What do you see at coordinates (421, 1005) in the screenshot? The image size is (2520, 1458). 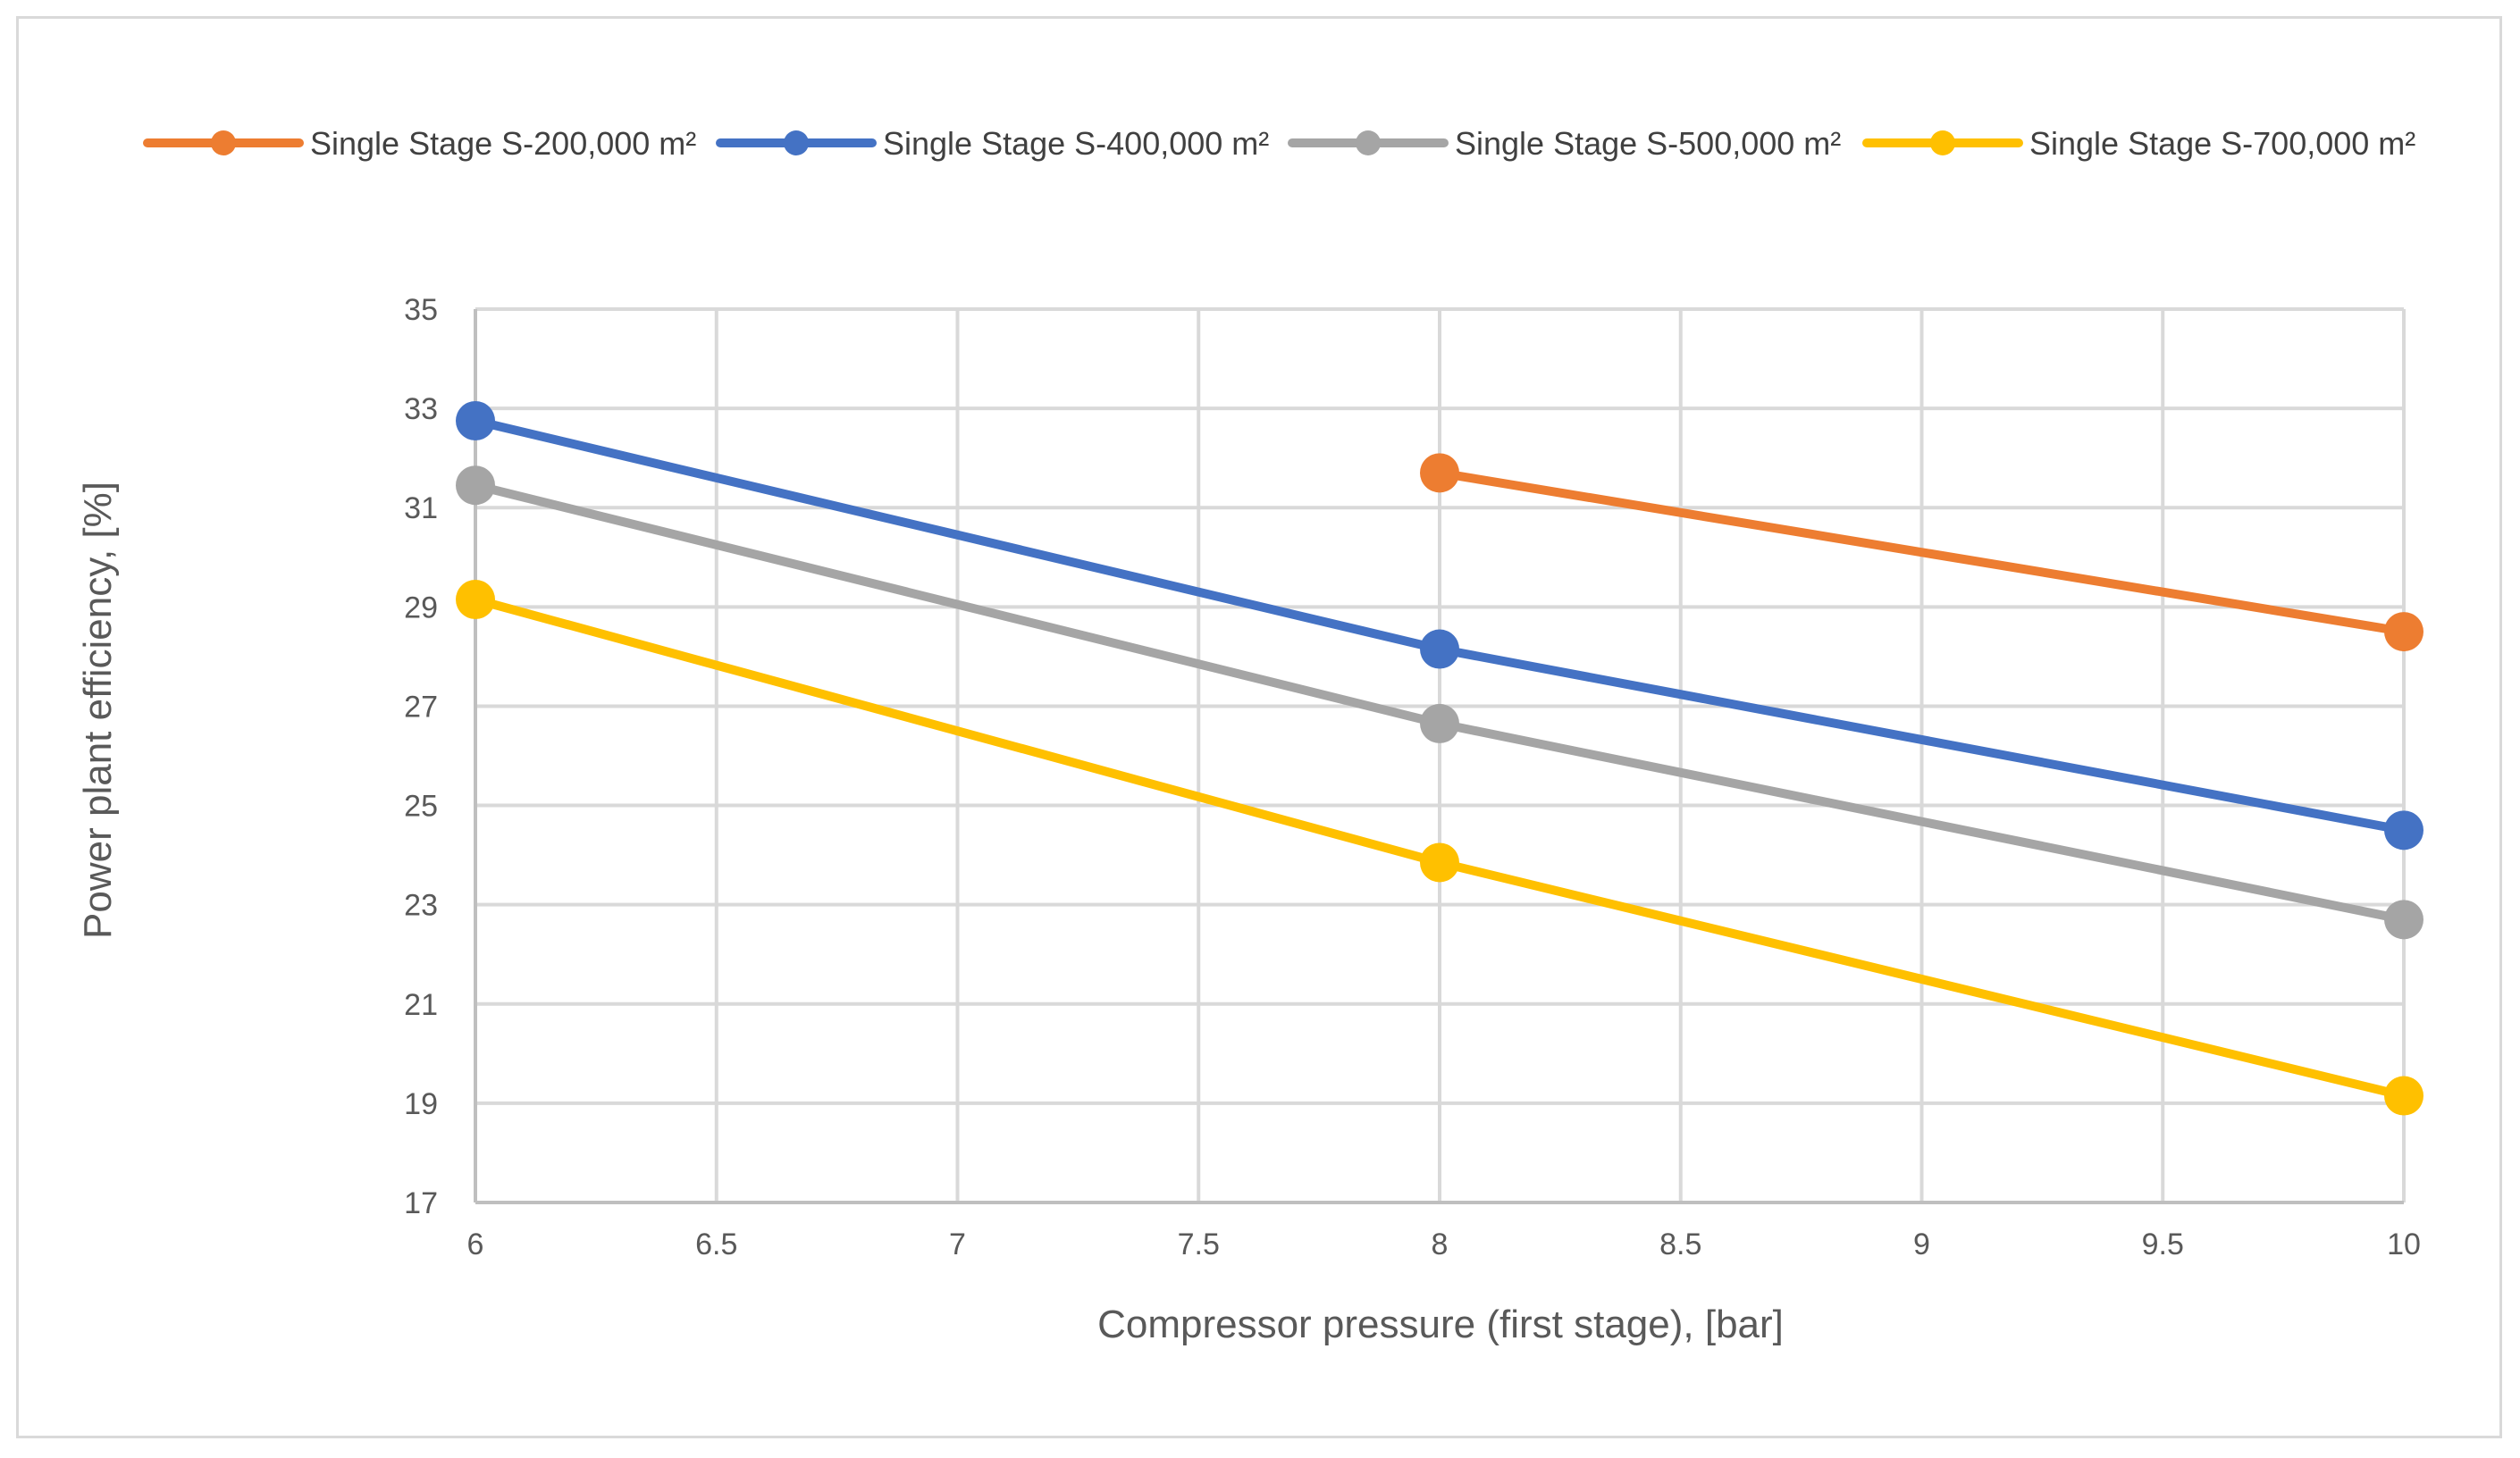 I see `y-tick-label: 21` at bounding box center [421, 1005].